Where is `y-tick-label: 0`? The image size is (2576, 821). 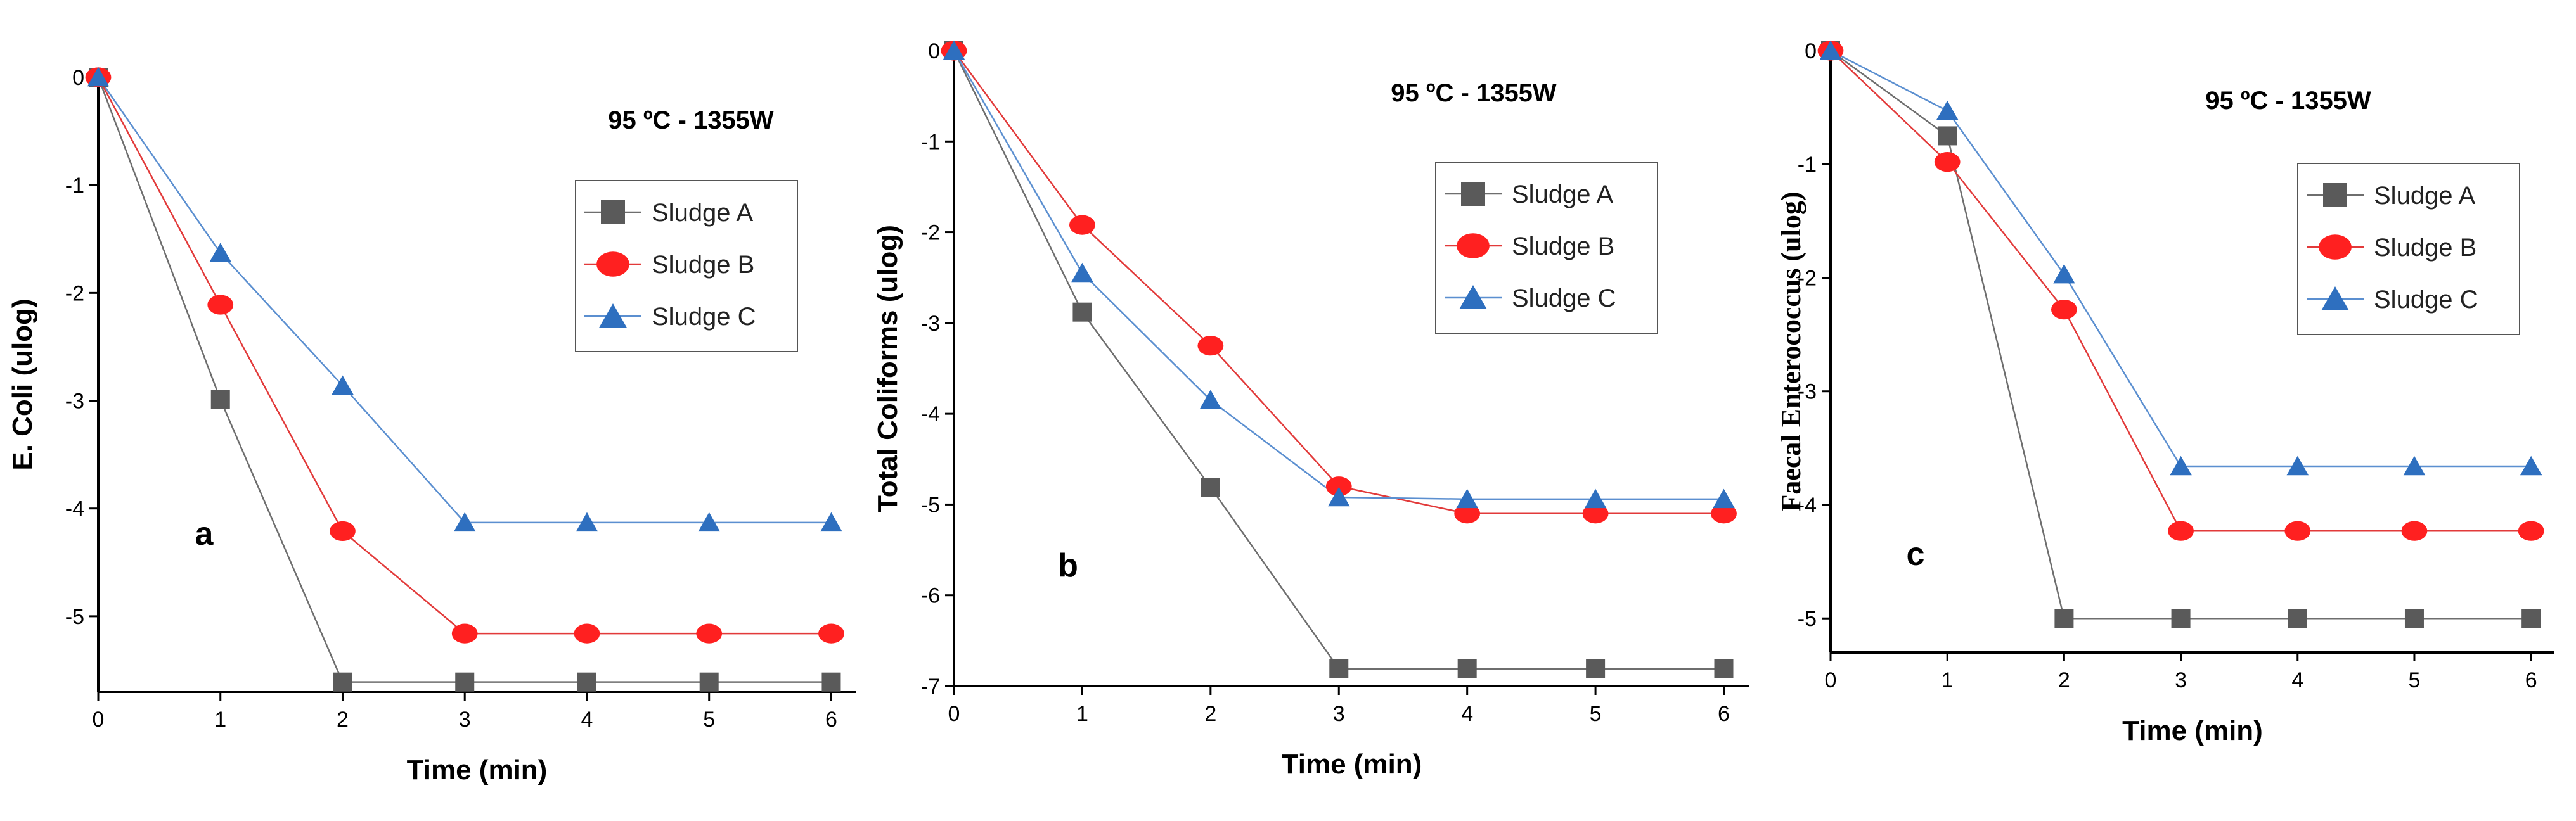
y-tick-label: 0 is located at coordinates (1811, 51).